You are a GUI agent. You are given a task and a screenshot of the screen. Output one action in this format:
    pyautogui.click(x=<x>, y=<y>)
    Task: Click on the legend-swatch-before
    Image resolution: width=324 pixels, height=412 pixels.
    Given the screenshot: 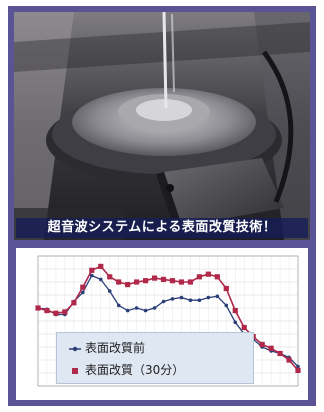 What is the action you would take?
    pyautogui.click(x=75, y=348)
    